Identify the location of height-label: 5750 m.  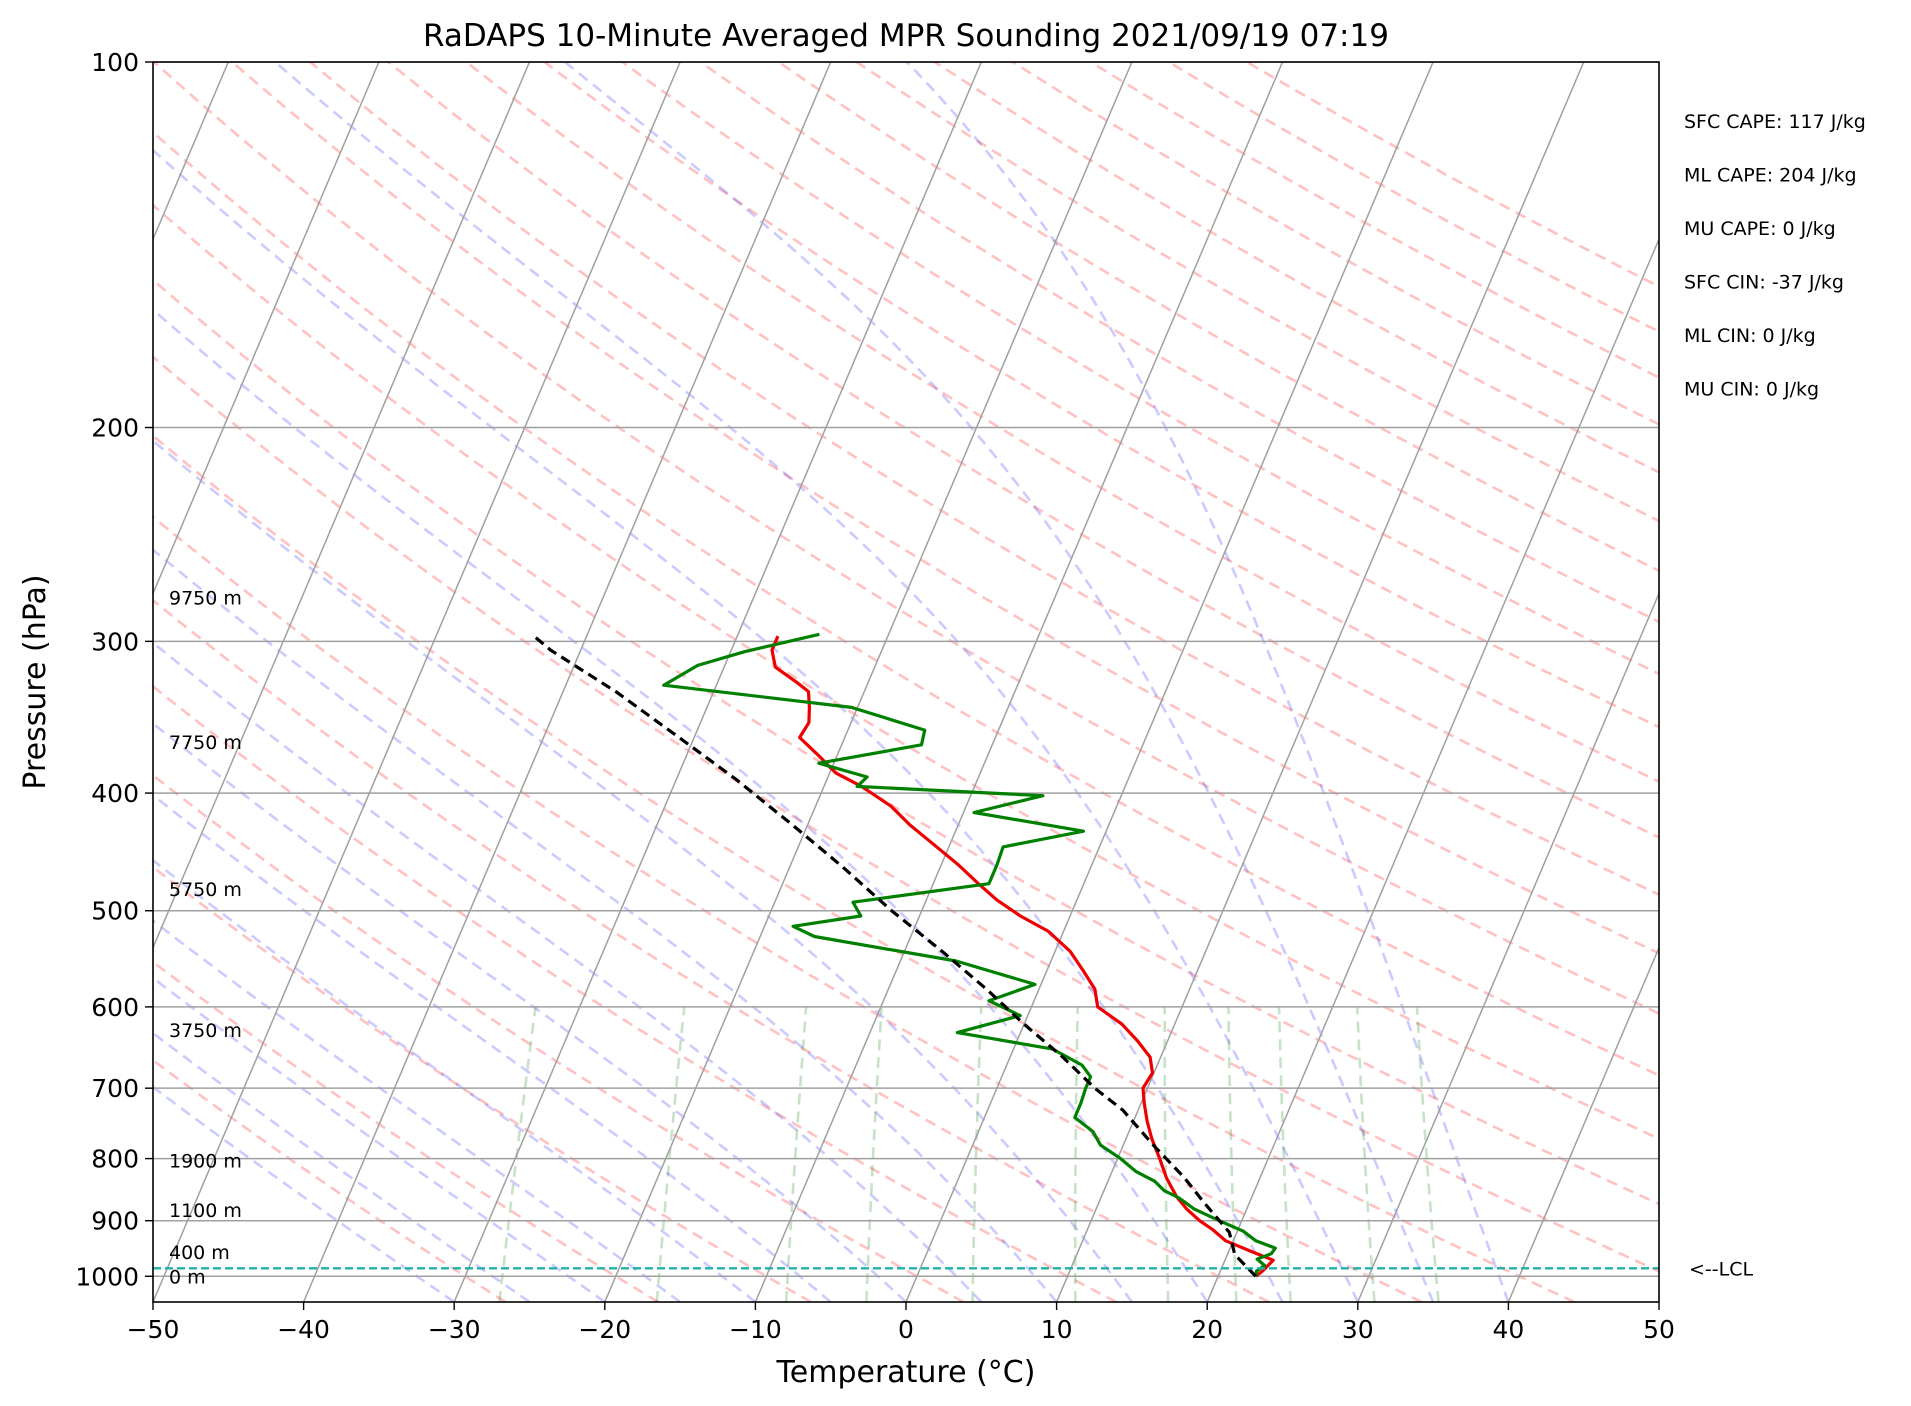
(205, 890).